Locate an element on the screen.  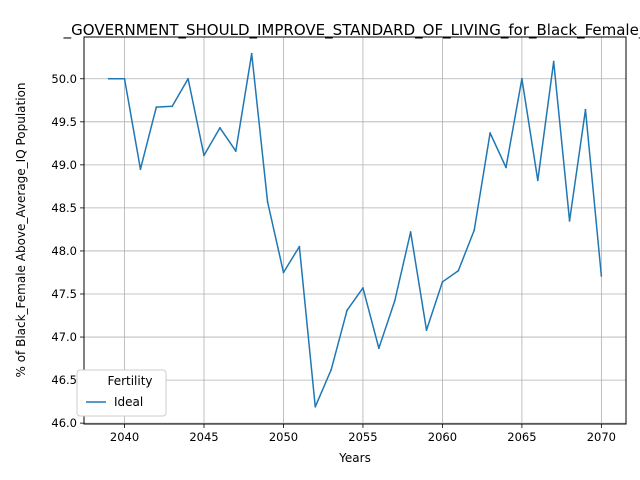
x-tick-label: 2070 is located at coordinates (601, 437).